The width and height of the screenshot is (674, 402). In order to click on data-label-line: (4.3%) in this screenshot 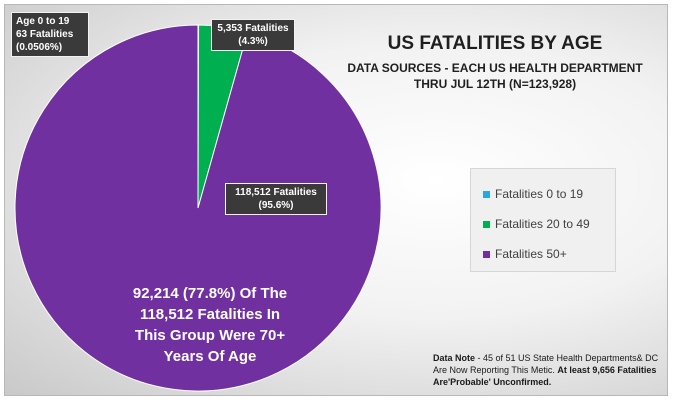, I will do `click(253, 41)`.